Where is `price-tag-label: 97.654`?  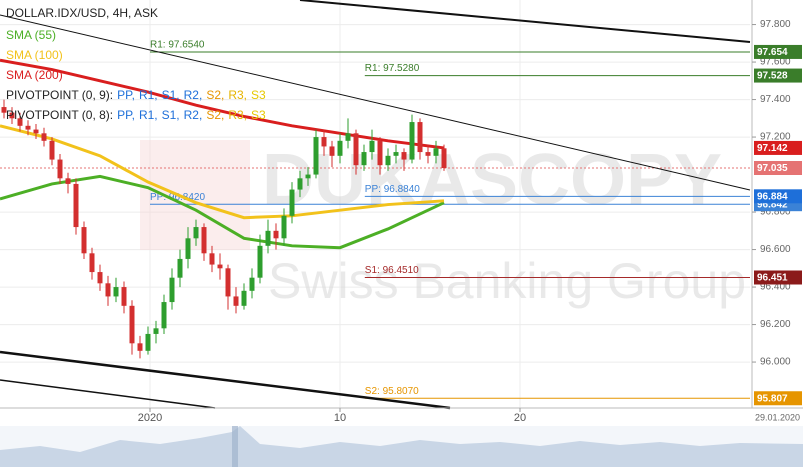
price-tag-label: 97.654 is located at coordinates (772, 52).